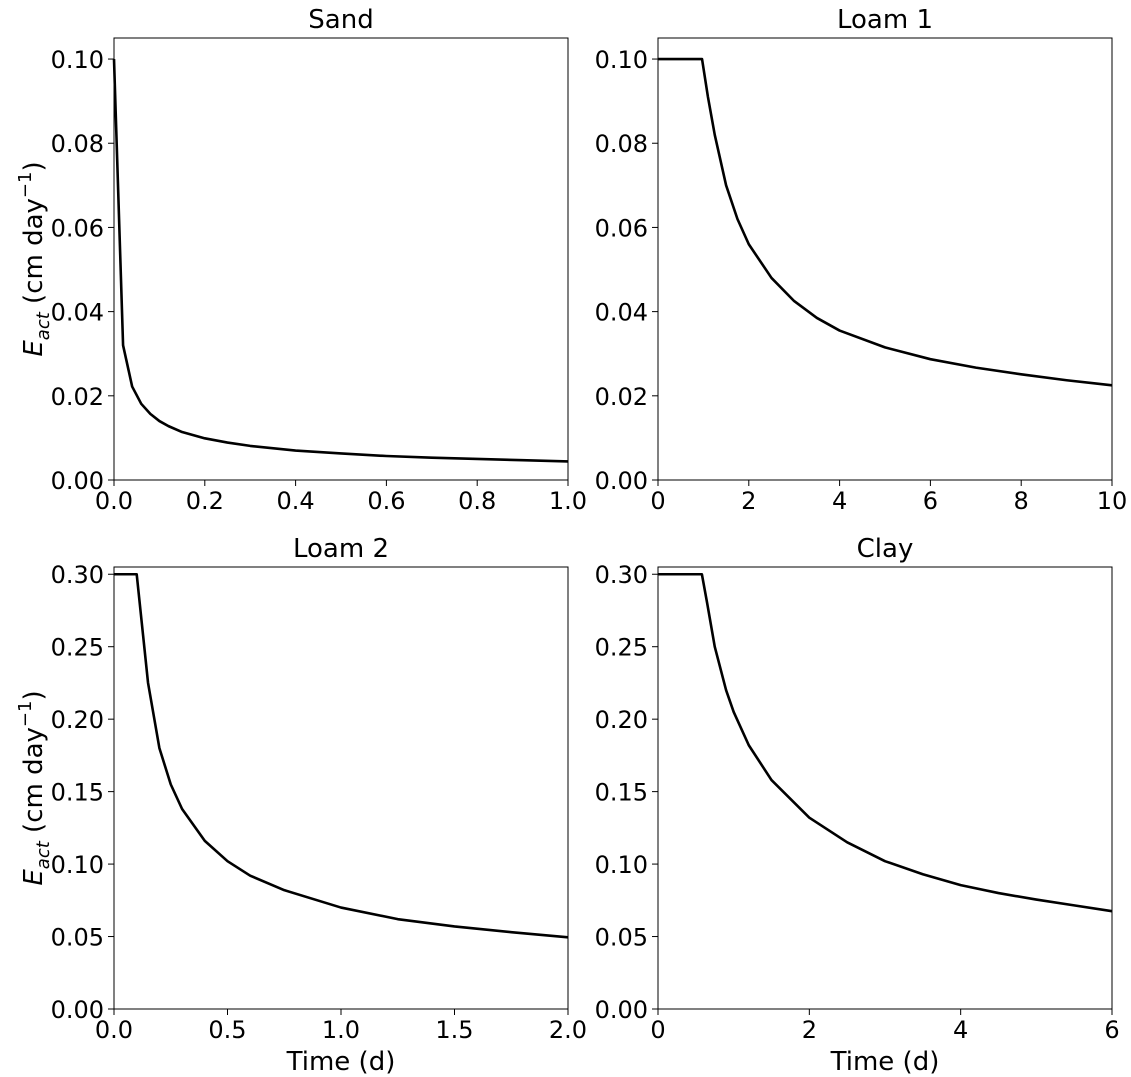 This screenshot has width=1131, height=1077. What do you see at coordinates (296, 501) in the screenshot?
I see `x-tick-label: 0.4` at bounding box center [296, 501].